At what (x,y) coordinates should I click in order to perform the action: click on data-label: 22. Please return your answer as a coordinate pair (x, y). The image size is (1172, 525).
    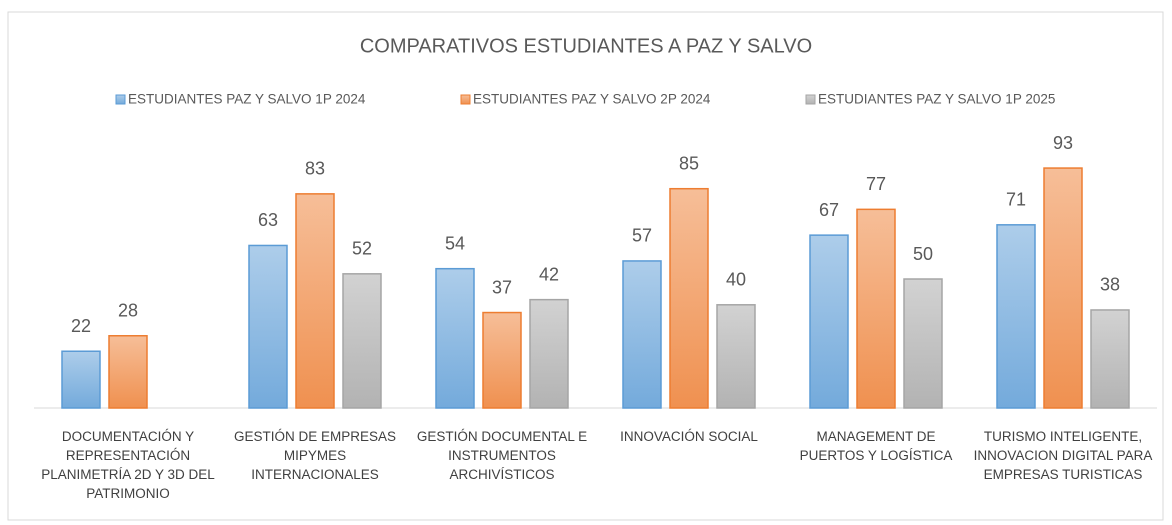
    Looking at the image, I should click on (81, 326).